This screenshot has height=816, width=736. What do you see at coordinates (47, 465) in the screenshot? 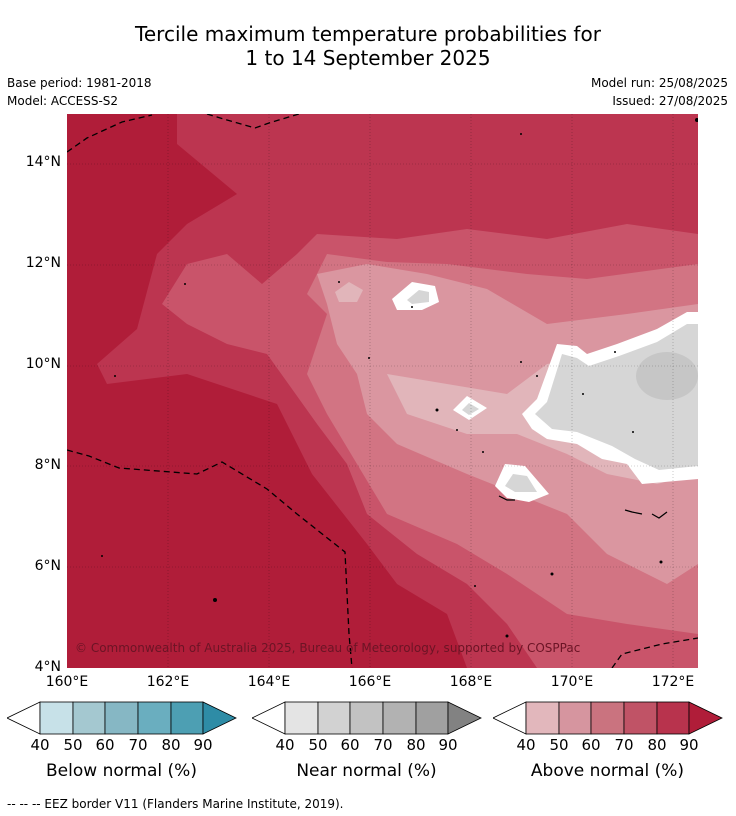
I see `lat-label-8n: 8°N` at bounding box center [47, 465].